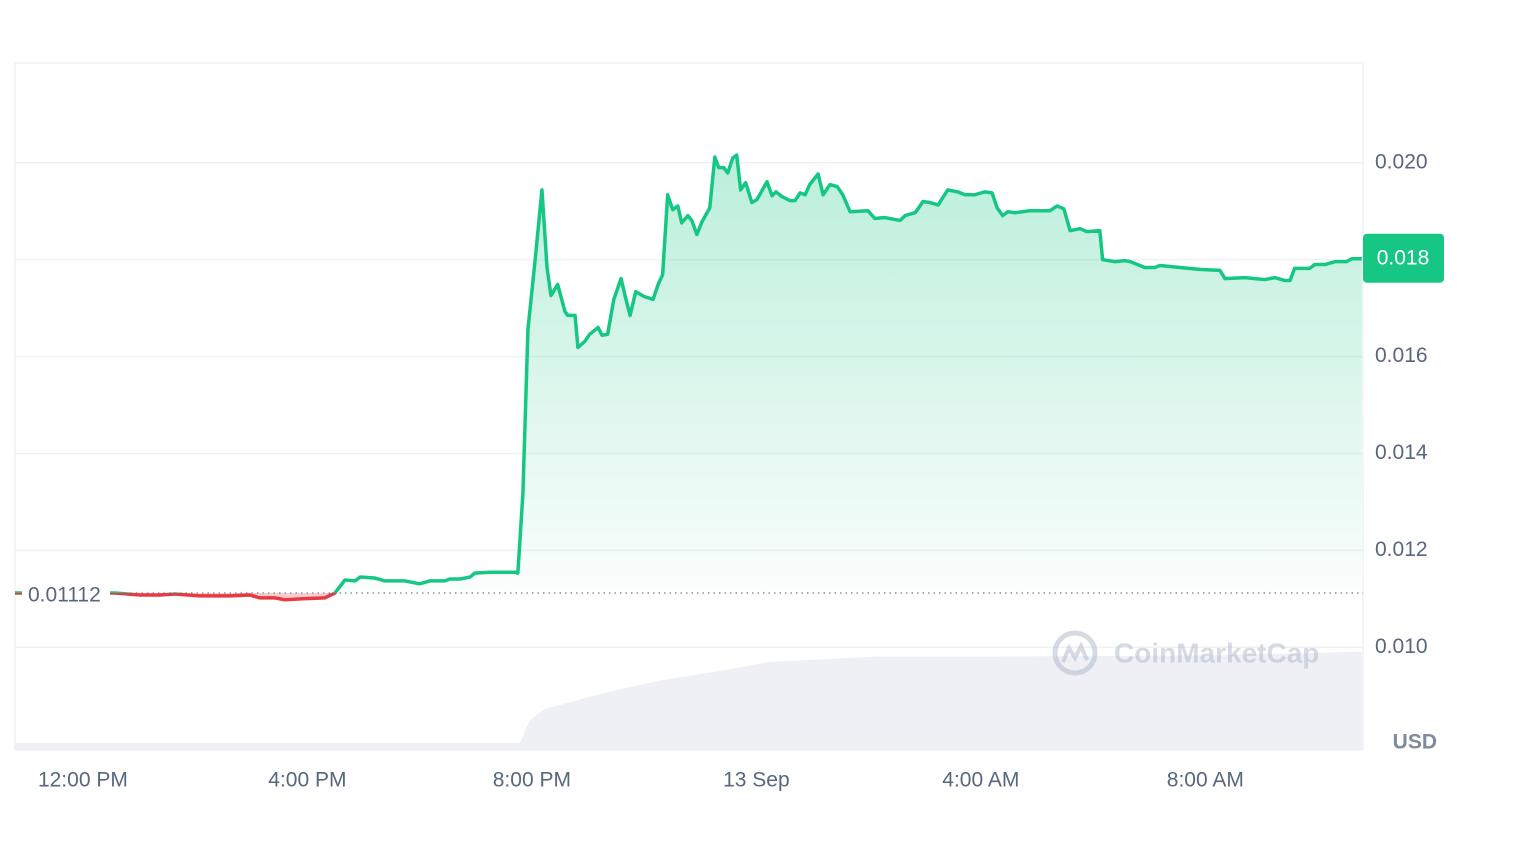  I want to click on watermark: CoinMarketCap, so click(1185, 653).